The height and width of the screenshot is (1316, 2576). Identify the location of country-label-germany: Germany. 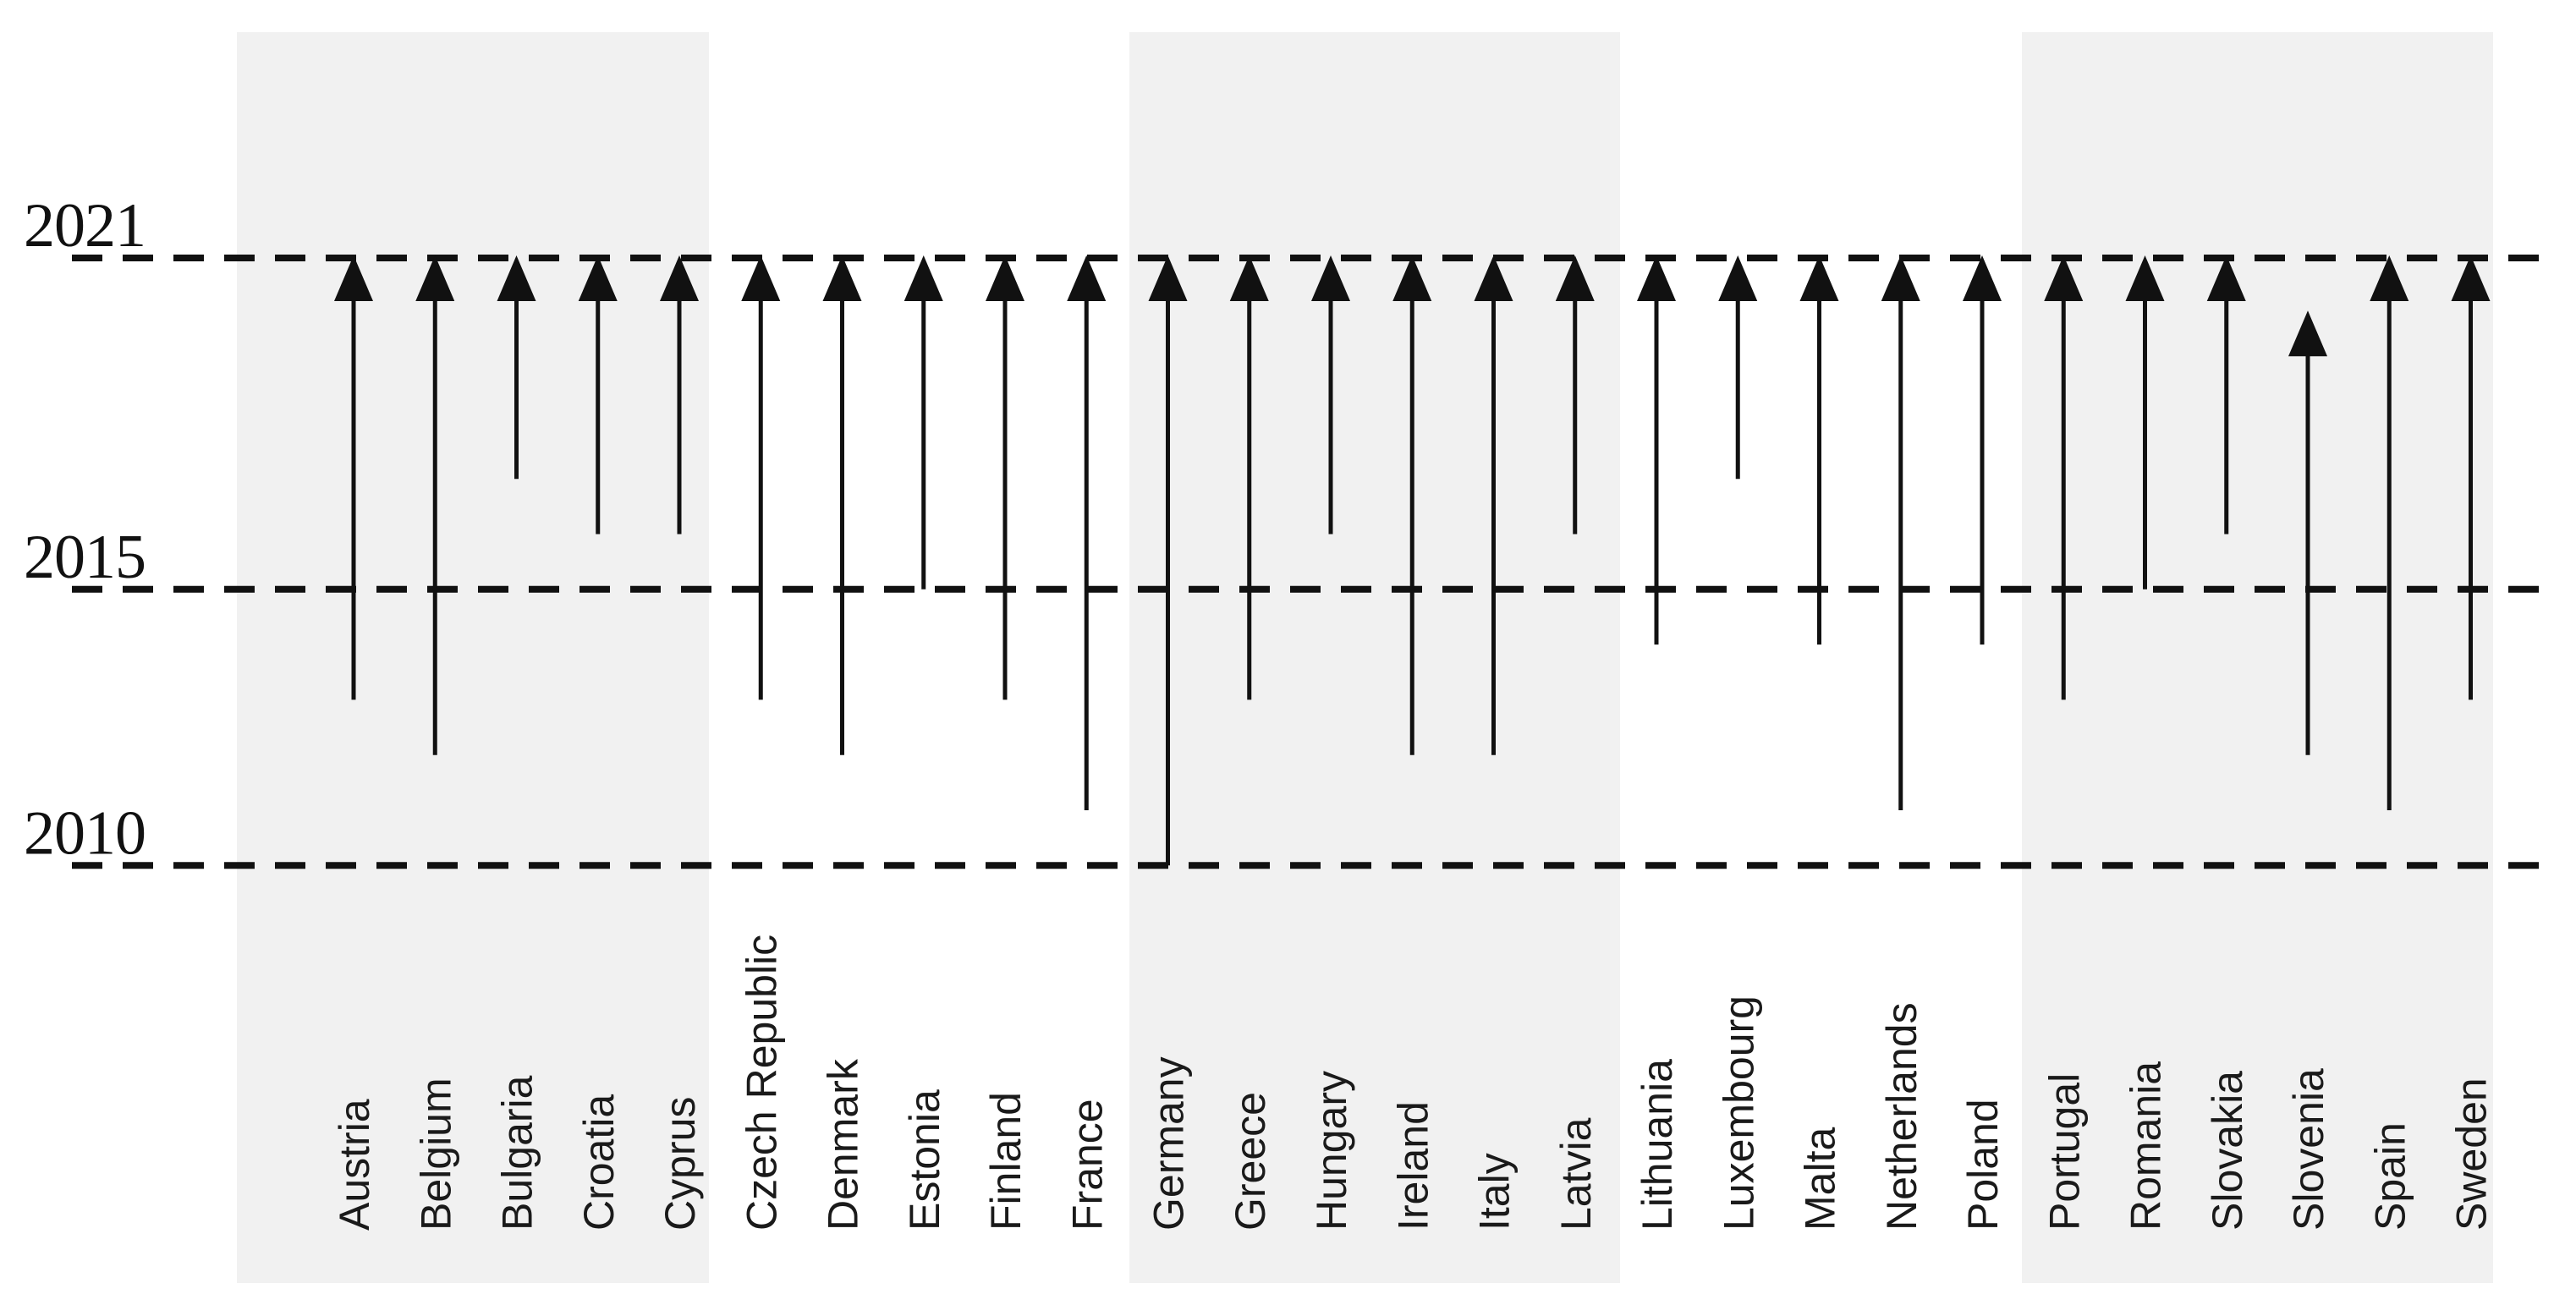
(1169, 1143).